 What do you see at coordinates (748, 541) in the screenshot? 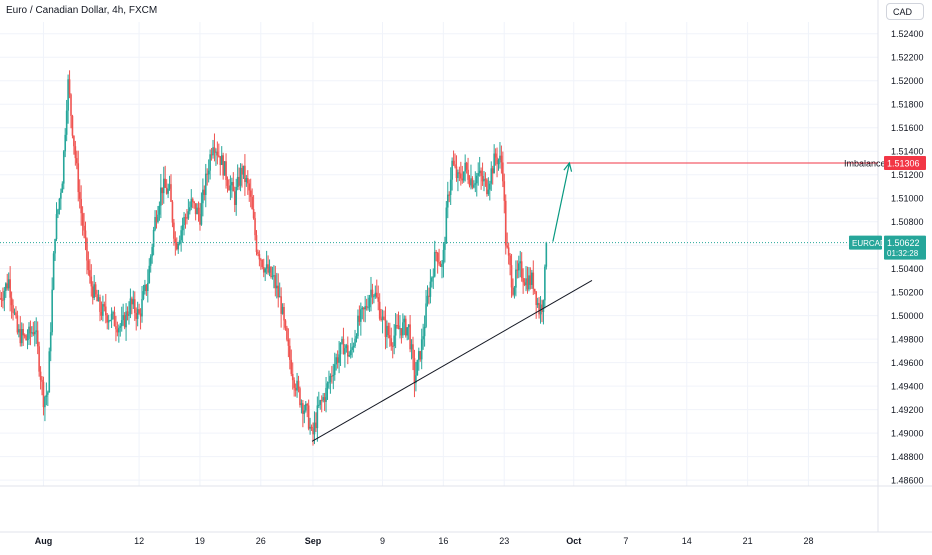
I see `x-tick-label: 21` at bounding box center [748, 541].